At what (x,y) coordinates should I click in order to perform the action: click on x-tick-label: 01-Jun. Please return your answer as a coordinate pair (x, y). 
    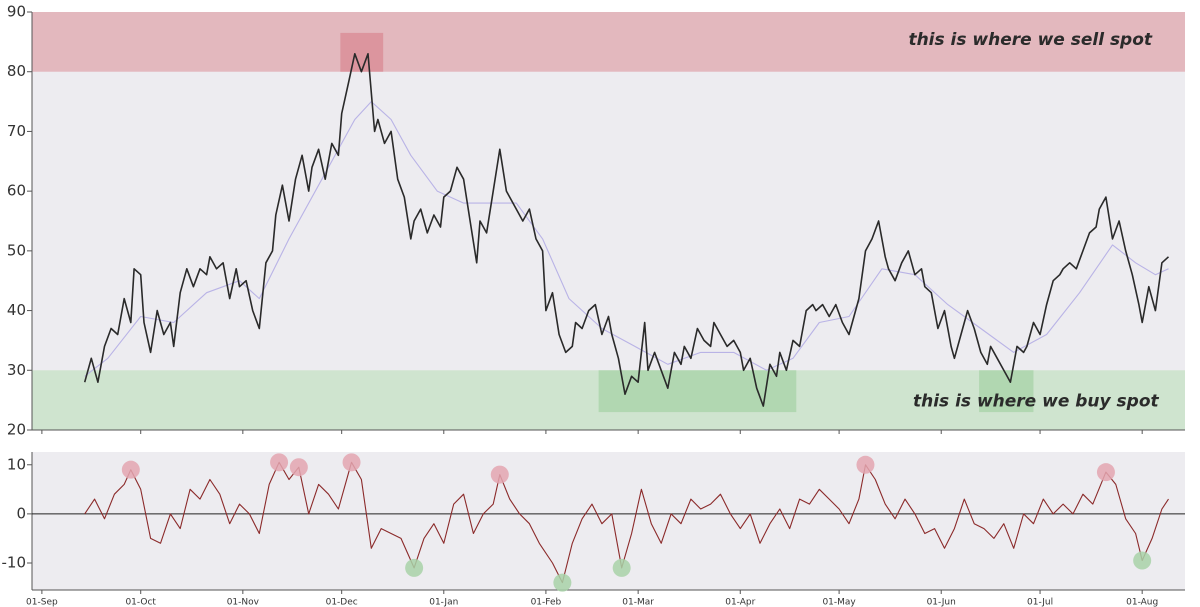
    Looking at the image, I should click on (941, 602).